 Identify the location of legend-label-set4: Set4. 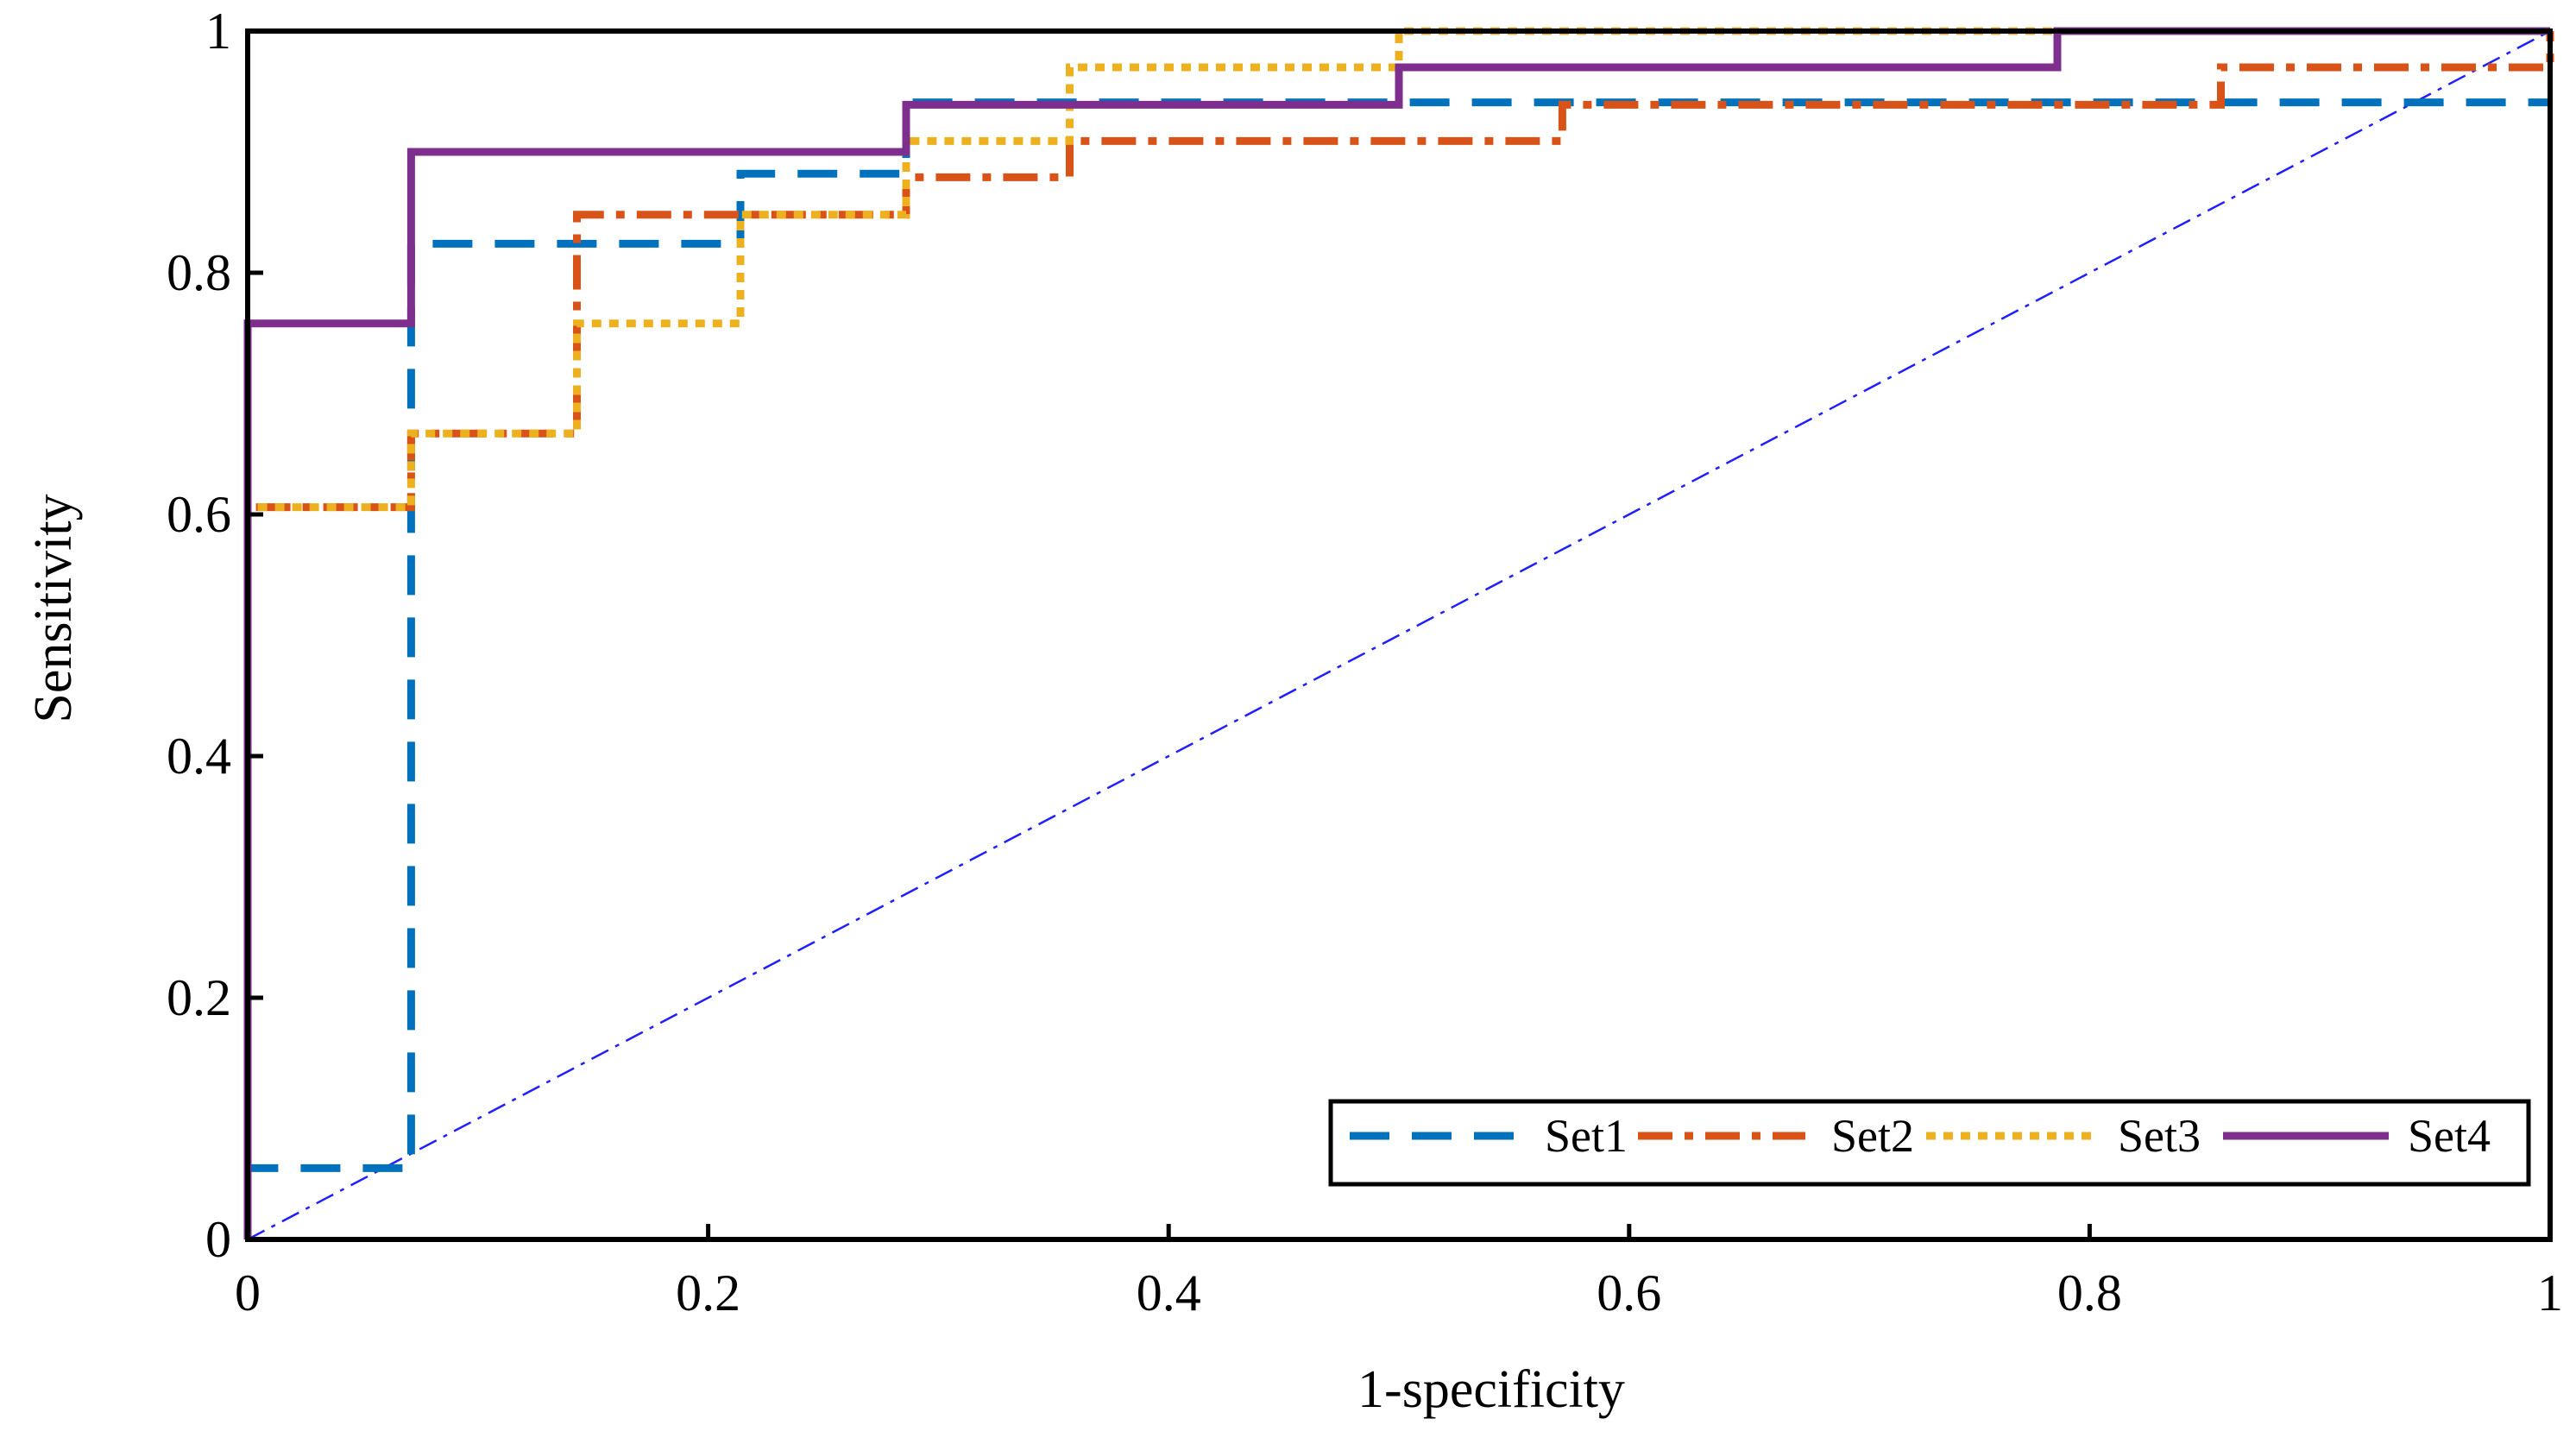
(2449, 1136).